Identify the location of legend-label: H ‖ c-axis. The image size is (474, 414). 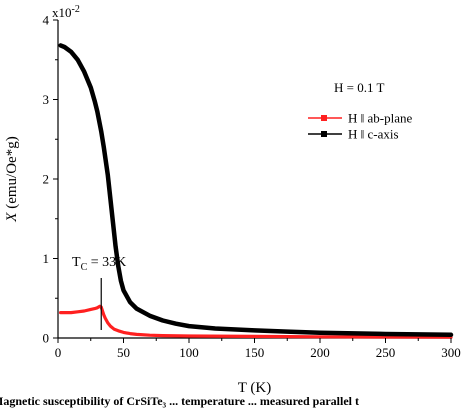
(373, 134).